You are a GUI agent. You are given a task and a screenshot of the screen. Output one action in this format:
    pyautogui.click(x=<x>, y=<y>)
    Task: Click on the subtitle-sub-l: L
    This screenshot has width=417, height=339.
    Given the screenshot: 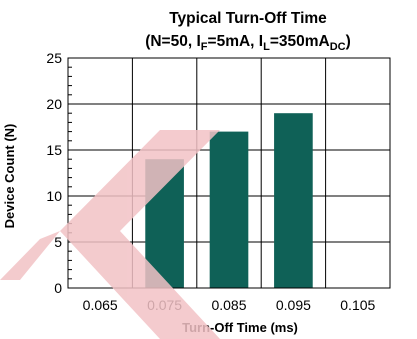 What is the action you would take?
    pyautogui.click(x=266, y=47)
    